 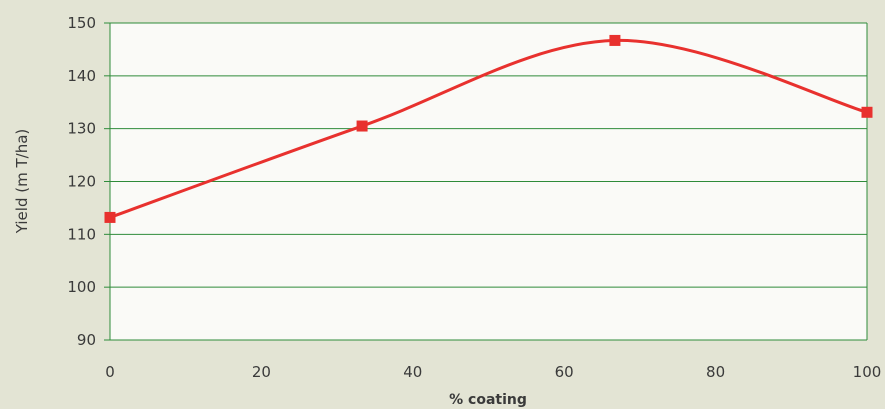 What do you see at coordinates (715, 372) in the screenshot?
I see `x-tick-label: 80` at bounding box center [715, 372].